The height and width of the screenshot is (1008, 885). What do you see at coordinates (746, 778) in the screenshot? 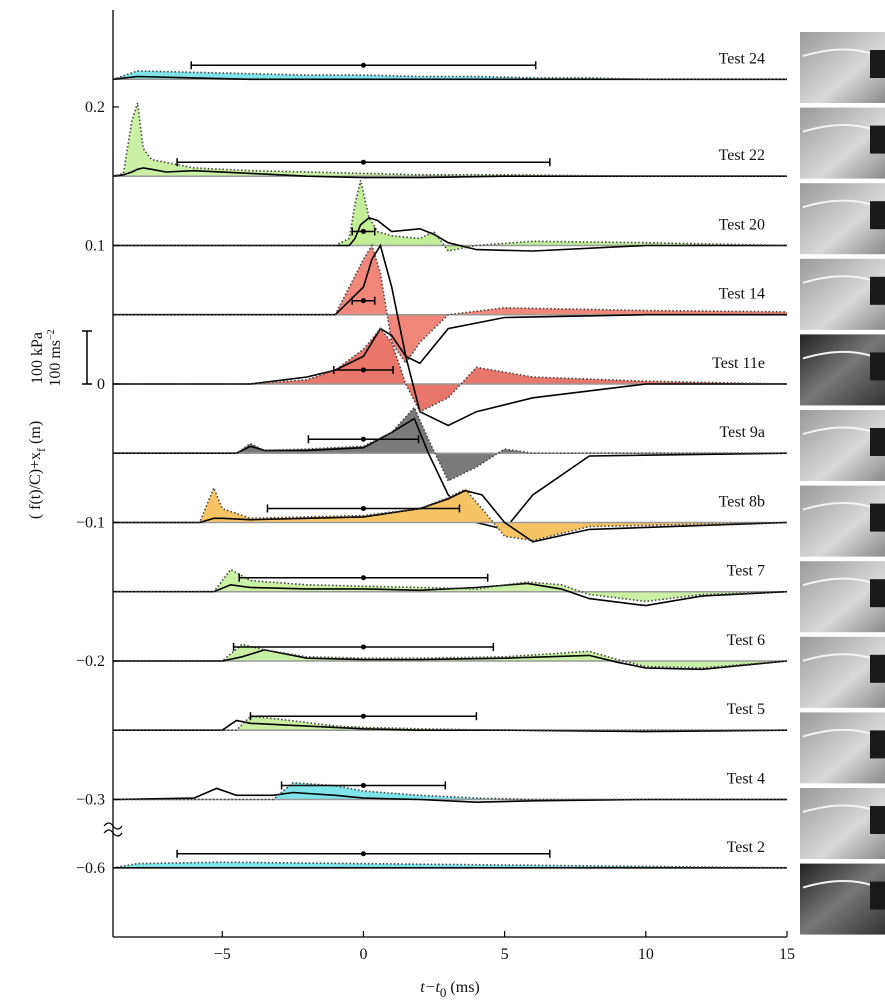
I see `test-label: Test 4` at bounding box center [746, 778].